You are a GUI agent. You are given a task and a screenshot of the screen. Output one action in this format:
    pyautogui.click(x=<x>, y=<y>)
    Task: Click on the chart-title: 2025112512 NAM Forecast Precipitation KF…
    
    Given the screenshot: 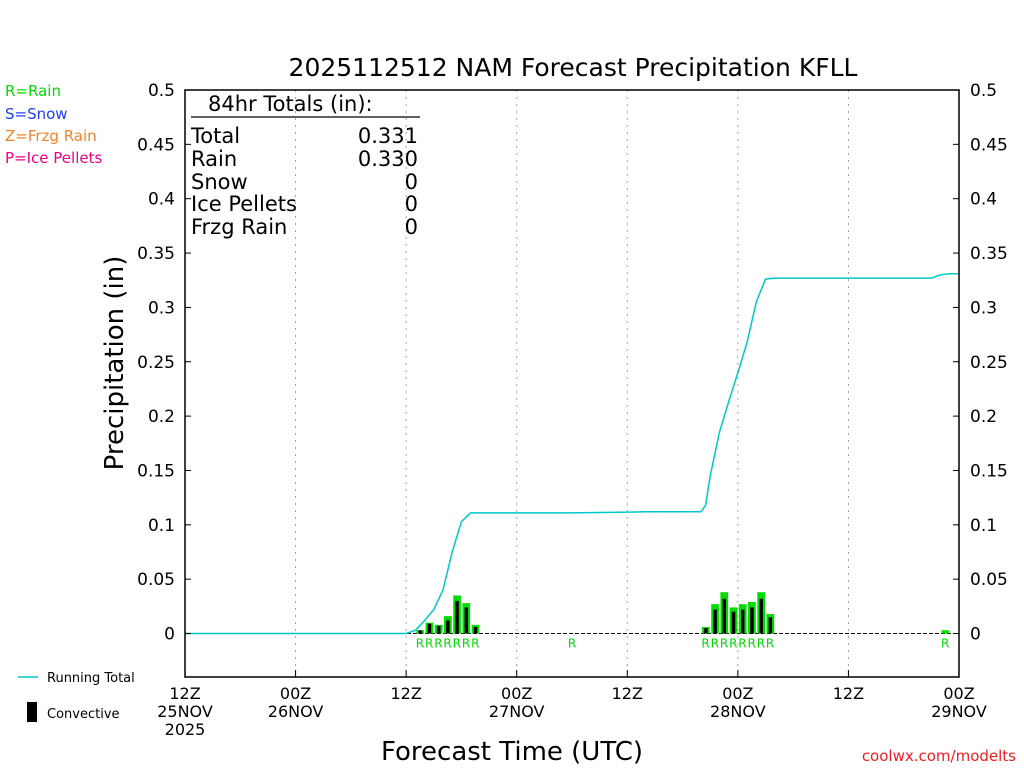 What is the action you would take?
    pyautogui.click(x=573, y=67)
    